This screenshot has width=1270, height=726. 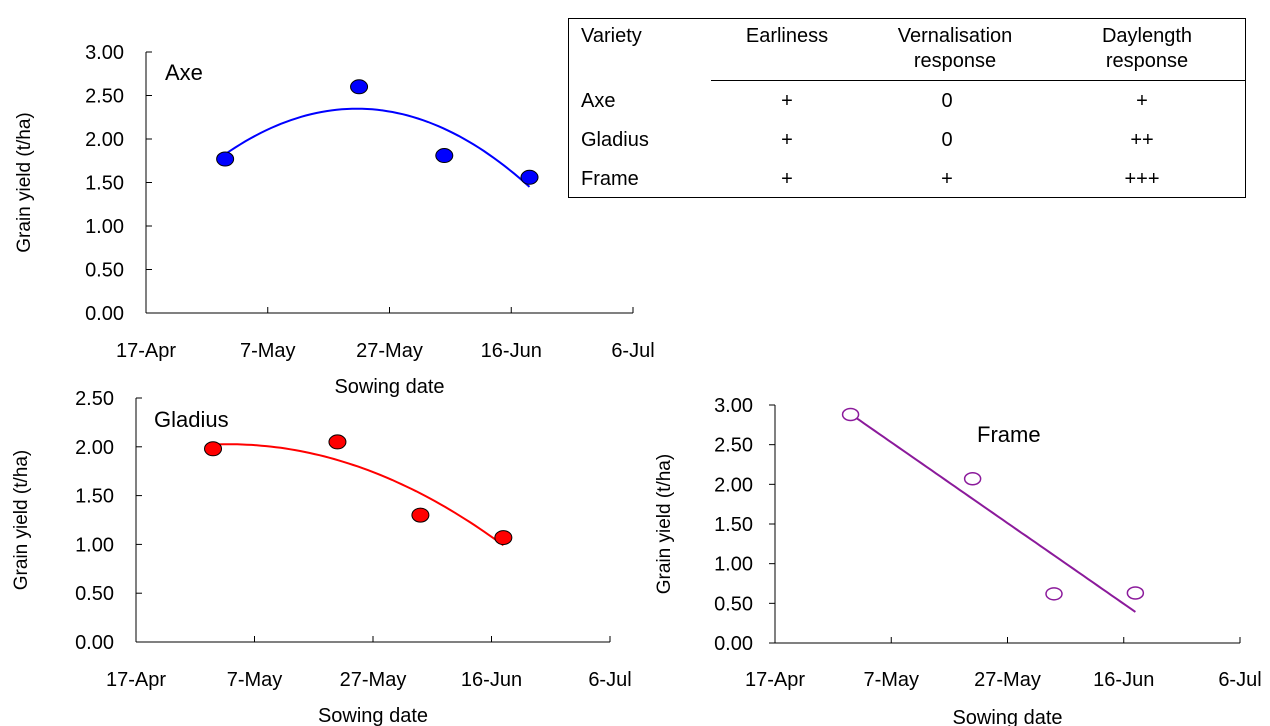 What do you see at coordinates (955, 61) in the screenshot?
I see `table-header-vernalisation-2: response` at bounding box center [955, 61].